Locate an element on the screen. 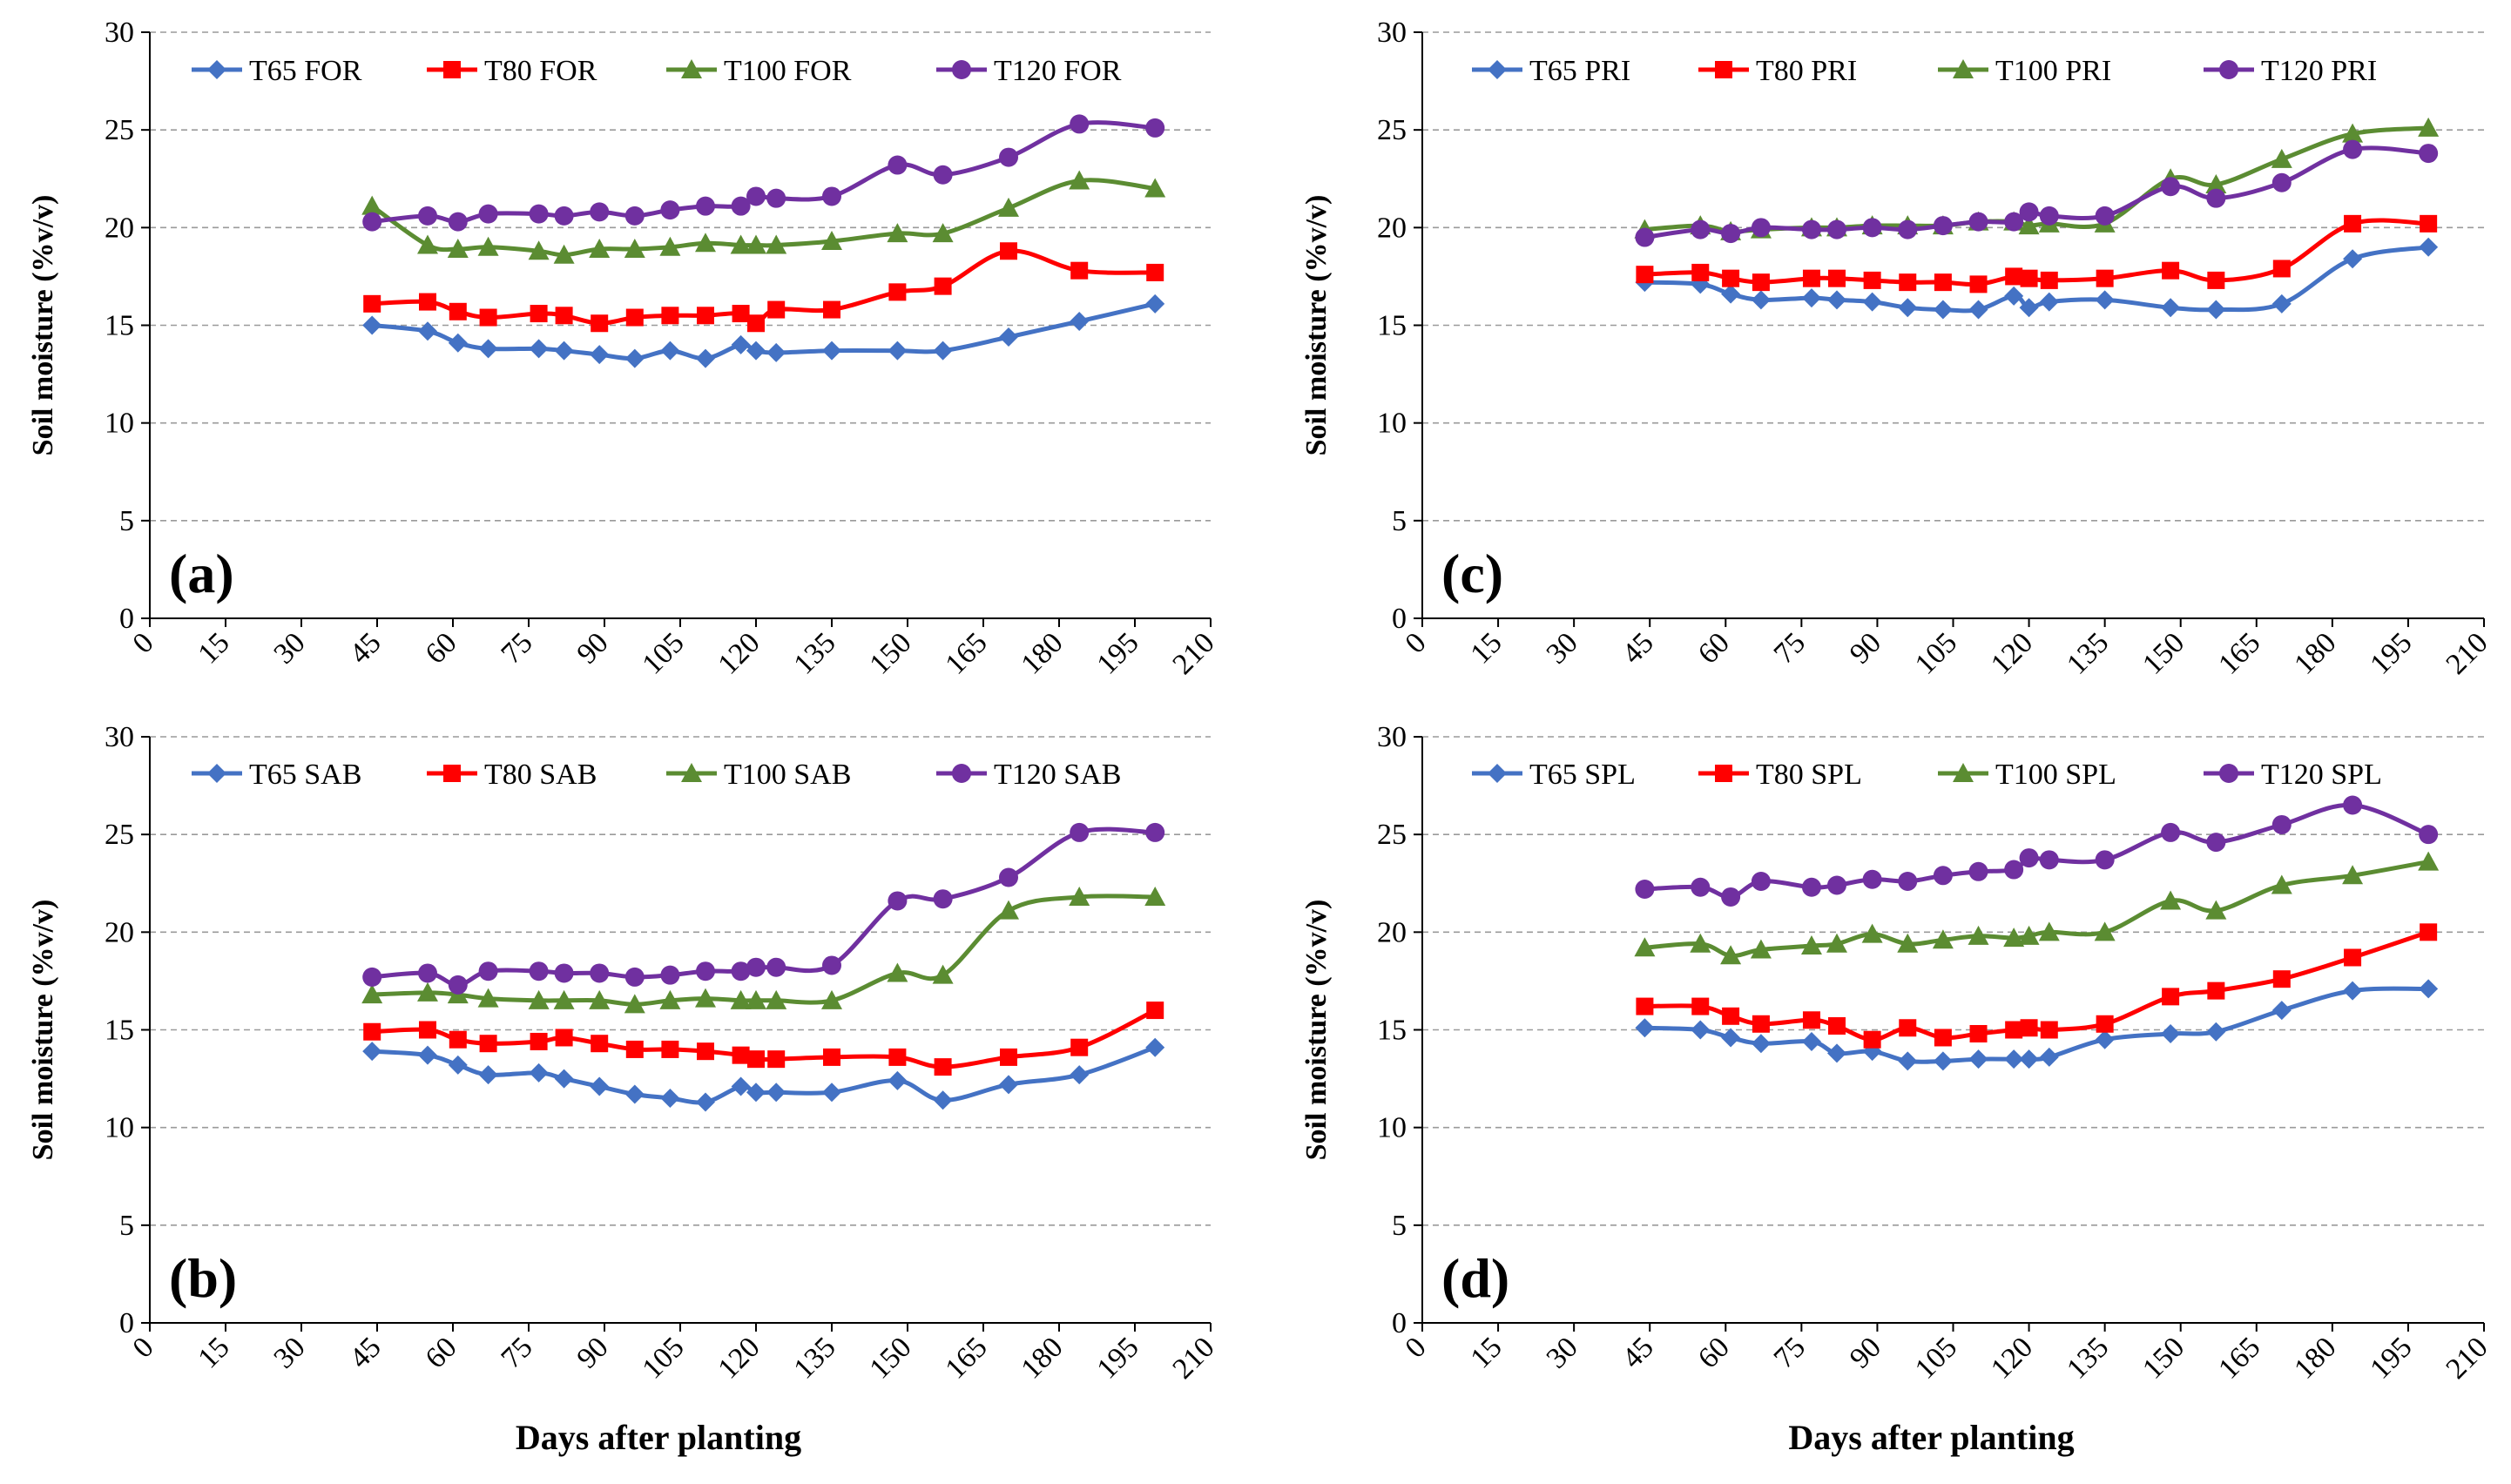 This screenshot has height=1484, width=2511. panel-label: (b) is located at coordinates (203, 1278).